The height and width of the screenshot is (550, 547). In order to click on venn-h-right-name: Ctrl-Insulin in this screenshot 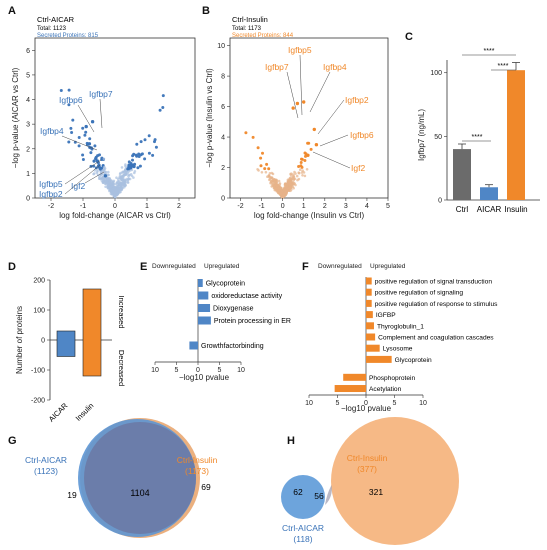, I will do `click(367, 458)`.